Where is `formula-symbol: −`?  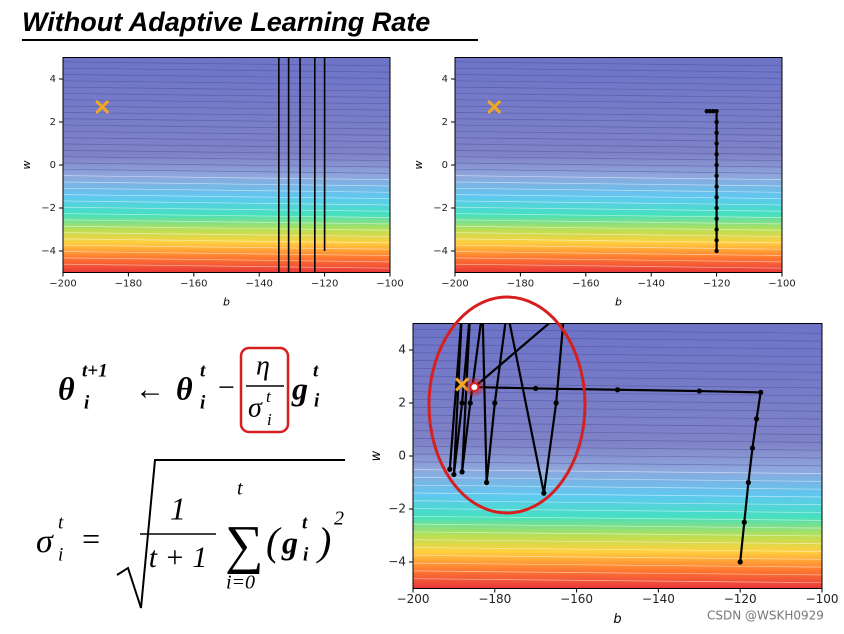 formula-symbol: − is located at coordinates (226, 387).